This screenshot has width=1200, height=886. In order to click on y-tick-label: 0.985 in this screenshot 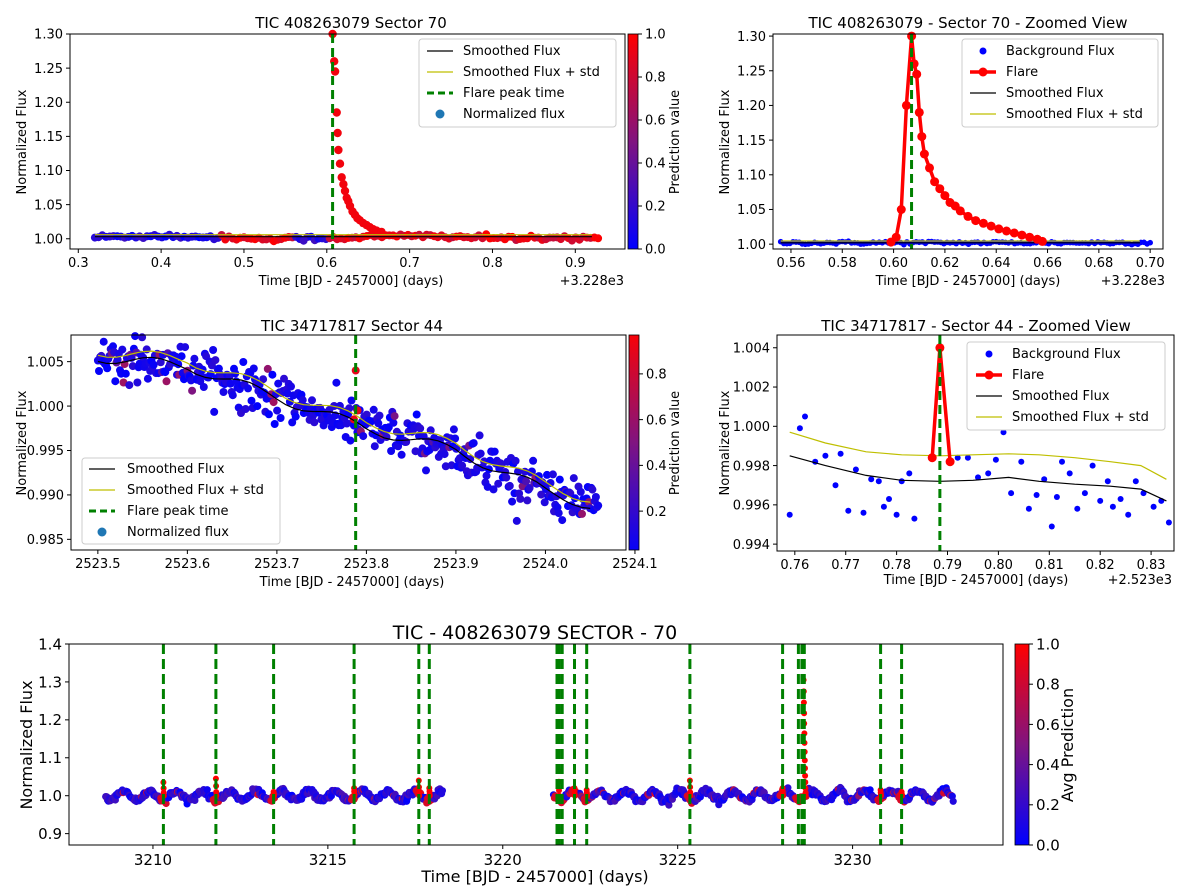, I will do `click(45, 540)`.